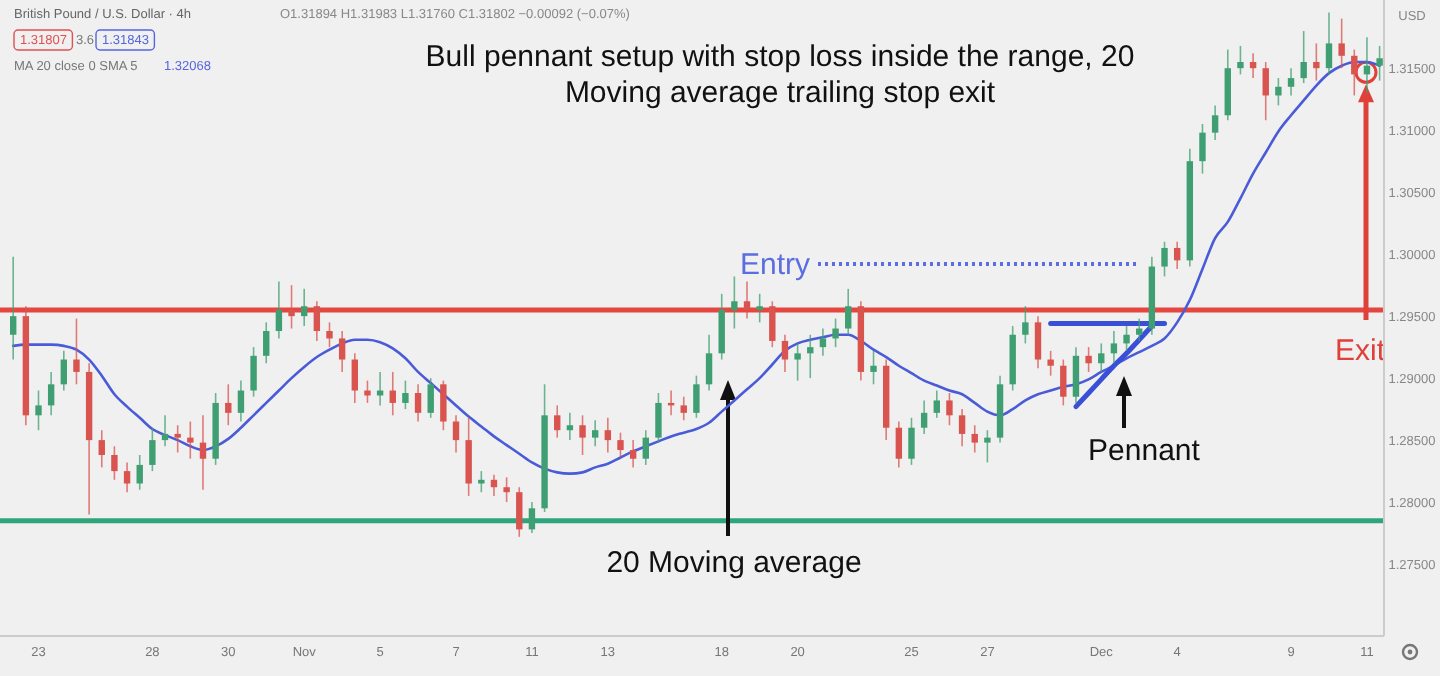 This screenshot has width=1440, height=676. I want to click on annotation: Entry, so click(775, 265).